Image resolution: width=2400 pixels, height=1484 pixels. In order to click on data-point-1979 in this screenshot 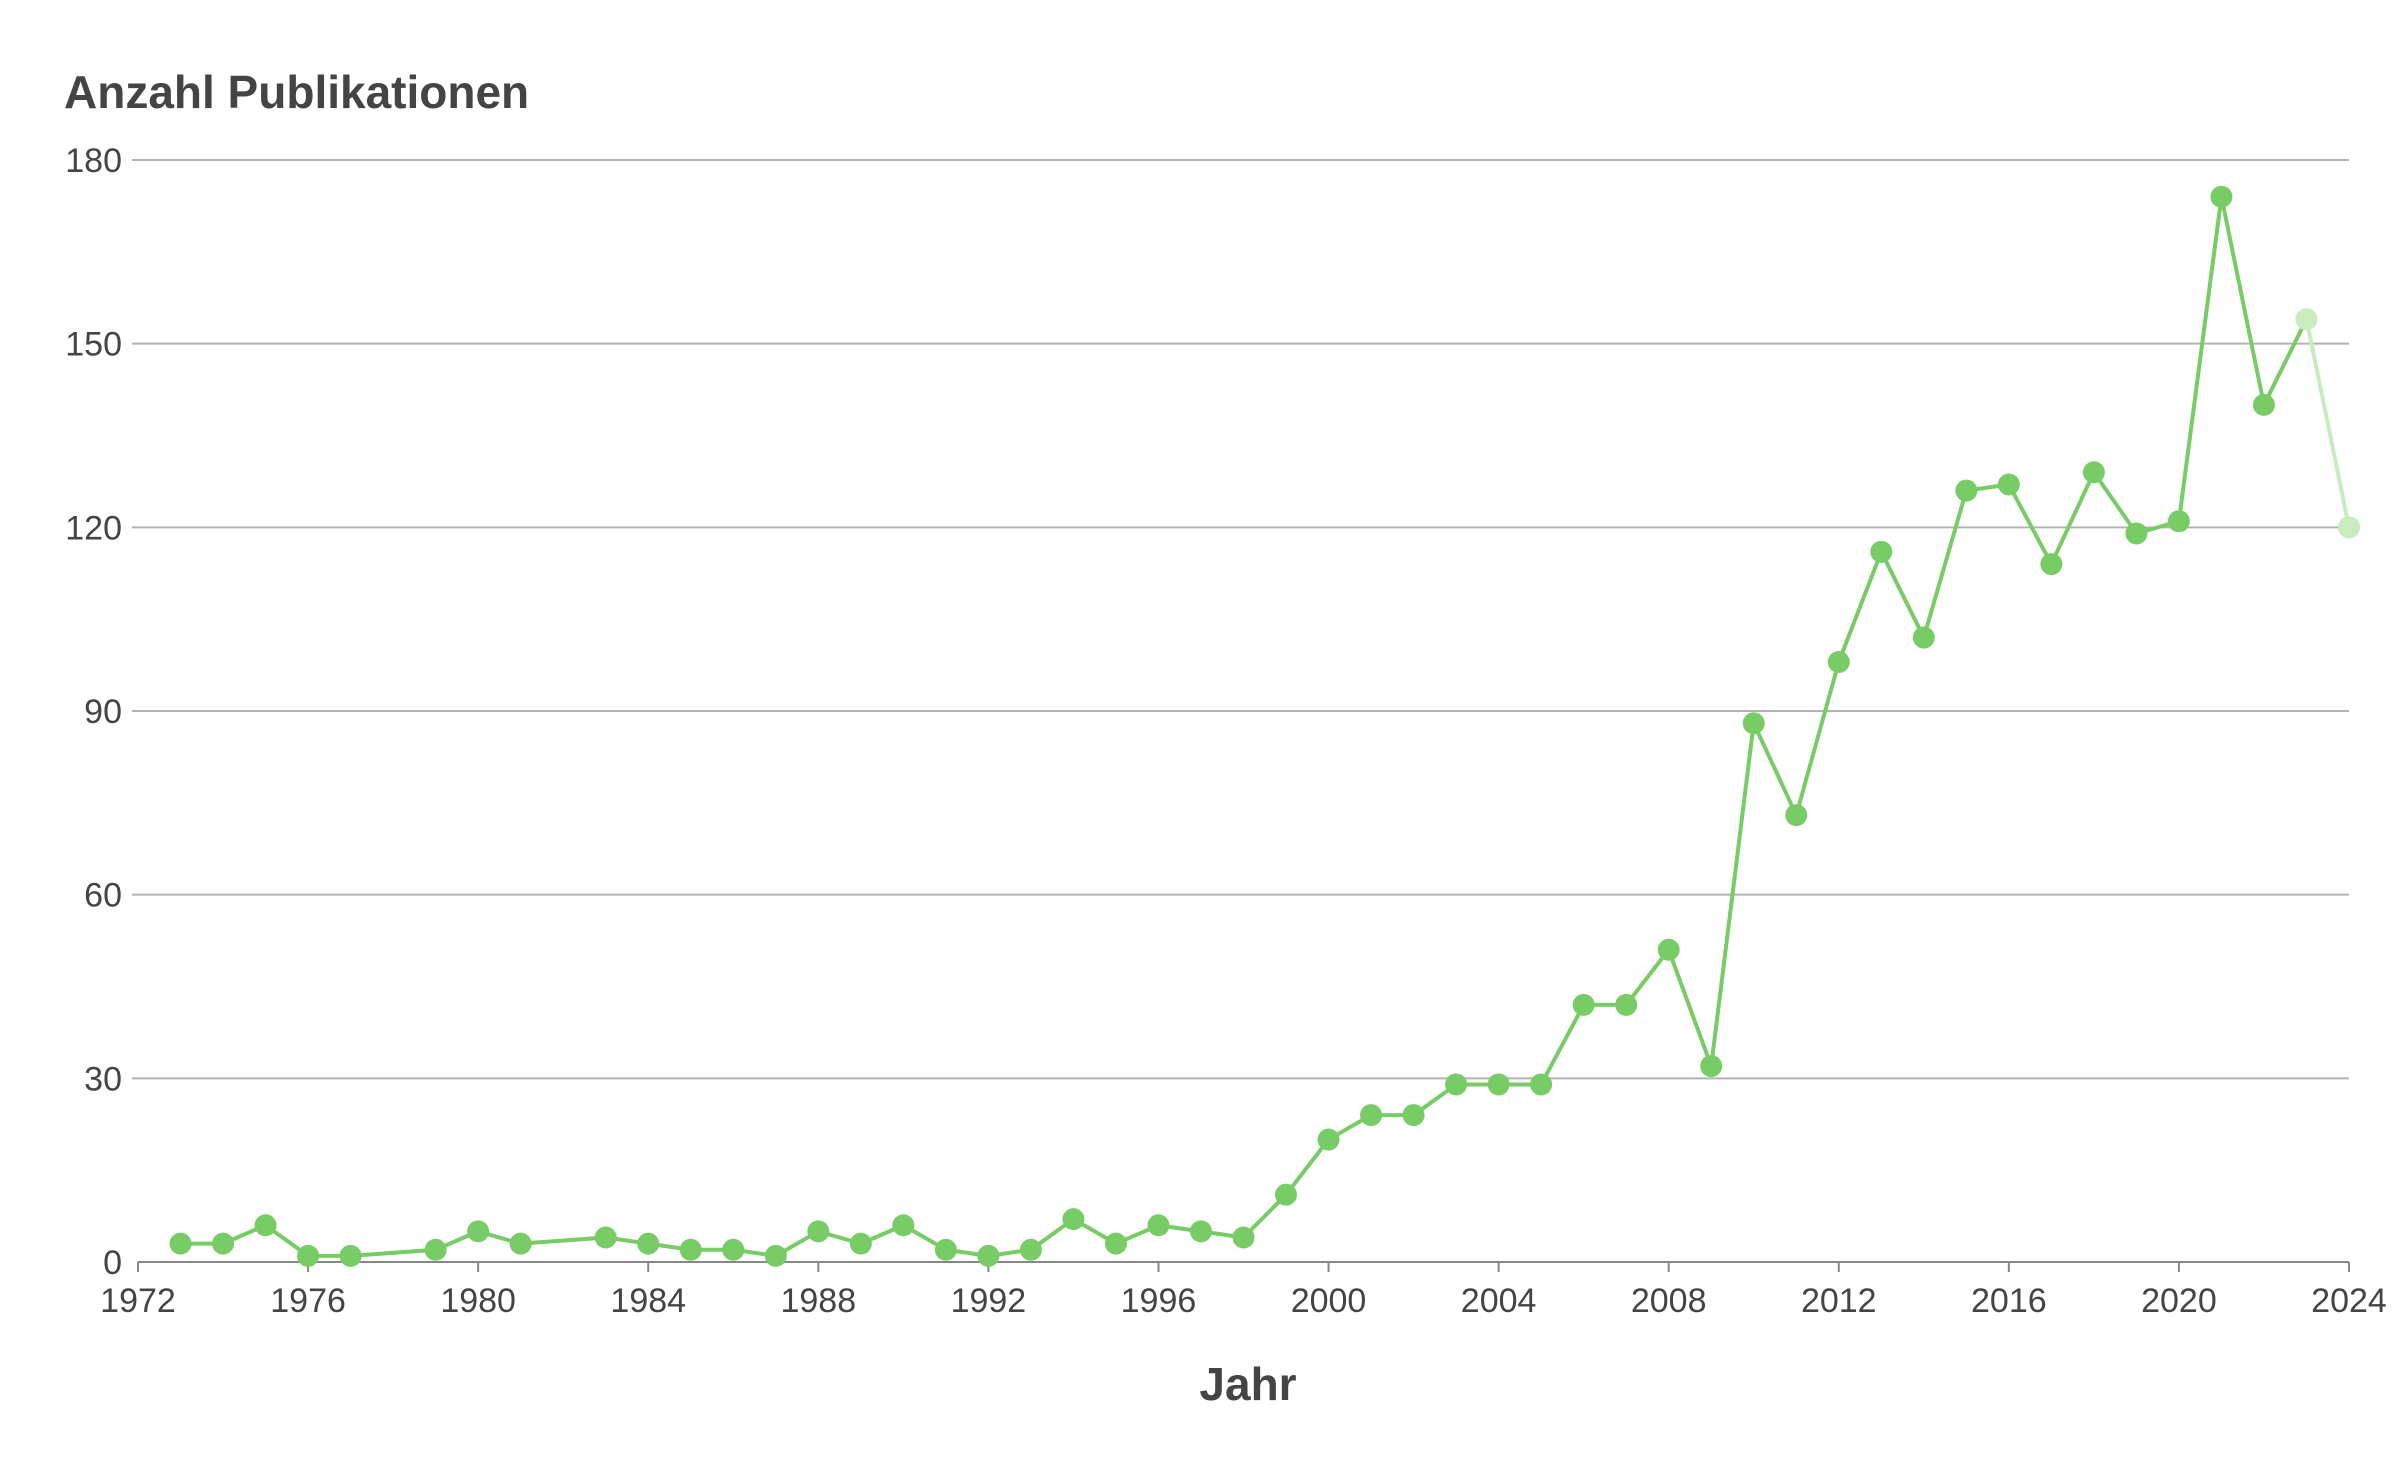, I will do `click(435, 1249)`.